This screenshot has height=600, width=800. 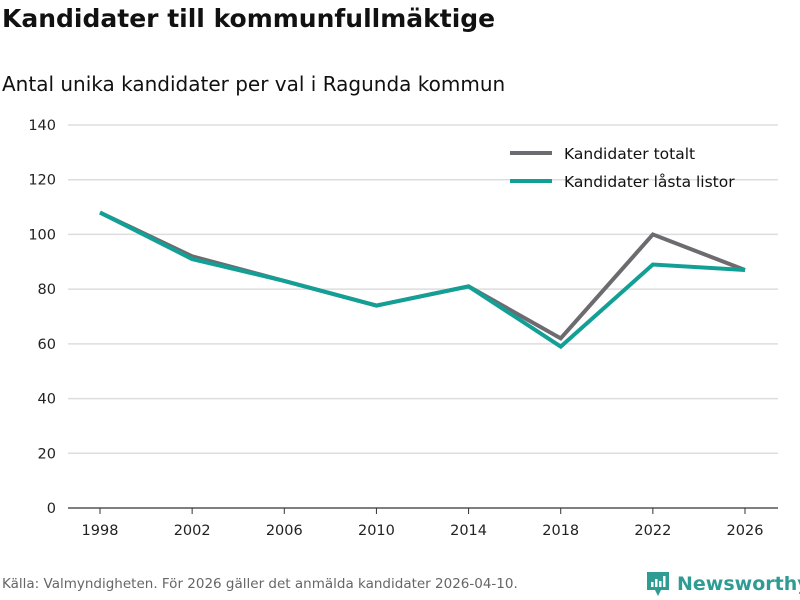 I want to click on newsworthy-logo: Newsworthy, so click(x=722, y=584).